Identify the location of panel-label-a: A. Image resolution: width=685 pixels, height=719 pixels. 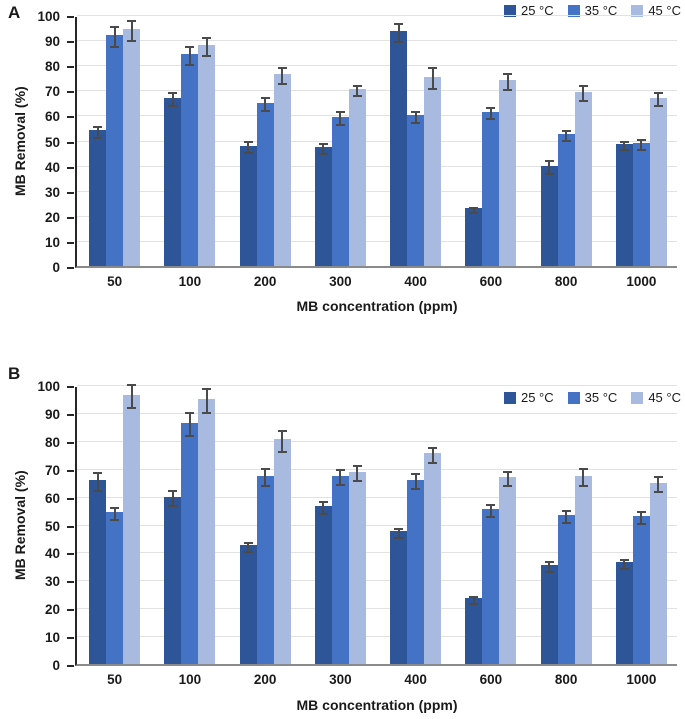
(14, 12).